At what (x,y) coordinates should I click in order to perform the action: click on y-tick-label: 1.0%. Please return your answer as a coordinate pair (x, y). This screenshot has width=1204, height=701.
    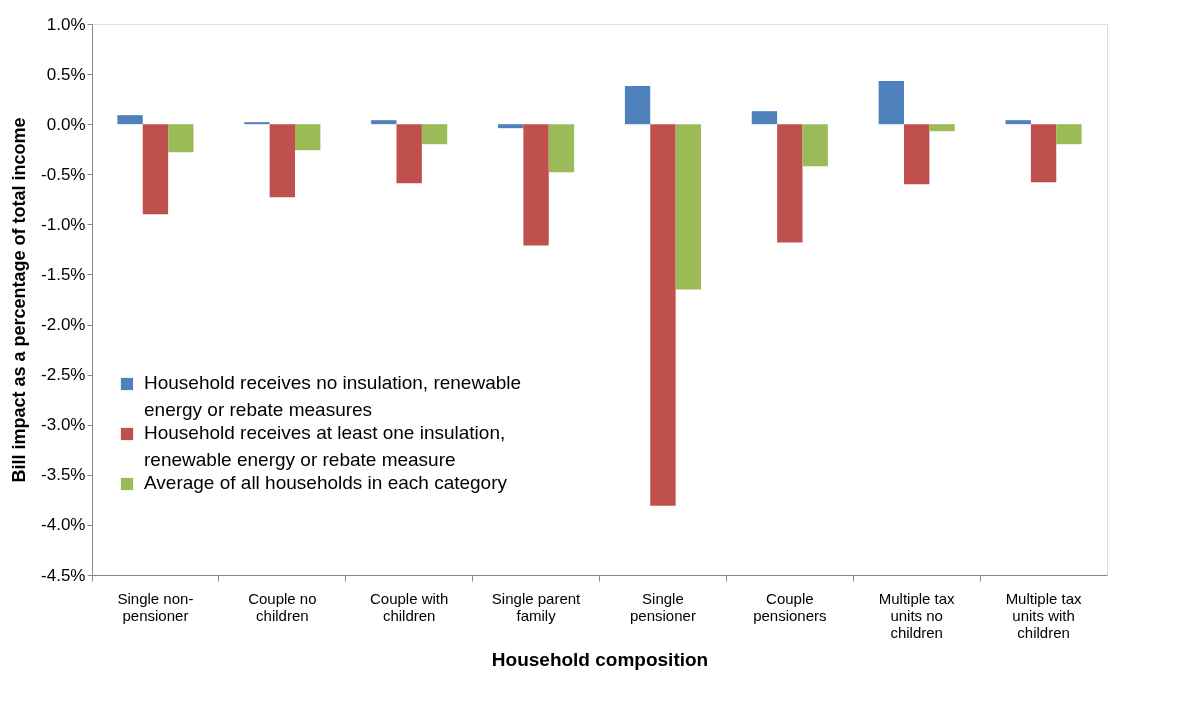
    Looking at the image, I should click on (66, 24).